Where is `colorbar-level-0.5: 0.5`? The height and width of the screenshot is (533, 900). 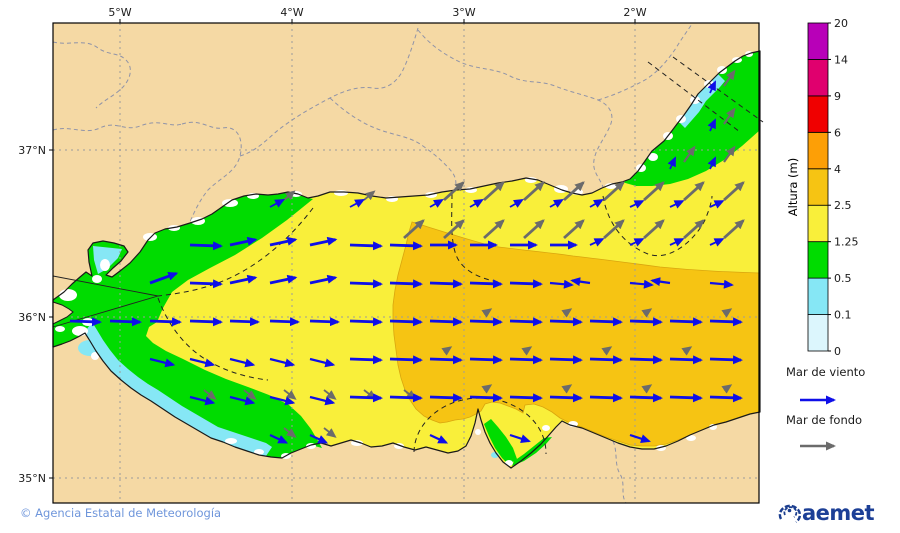 colorbar-level-0.5: 0.5 is located at coordinates (843, 278).